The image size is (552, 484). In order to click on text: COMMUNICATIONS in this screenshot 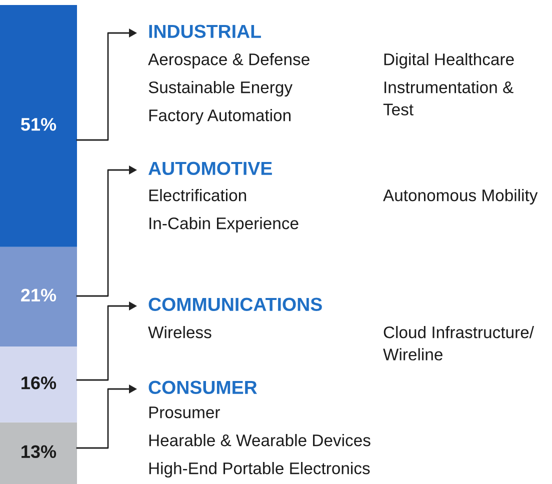, I will do `click(235, 305)`.